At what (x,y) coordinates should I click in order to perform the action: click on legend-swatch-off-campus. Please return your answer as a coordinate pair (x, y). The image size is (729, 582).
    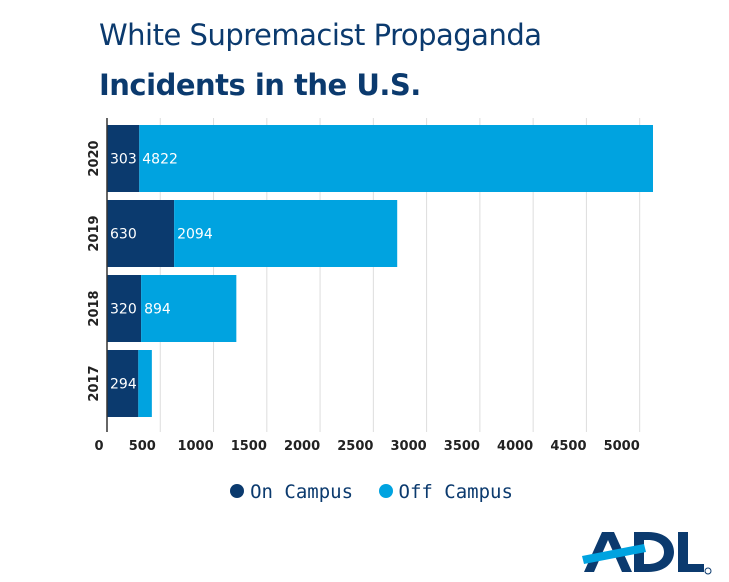
    Looking at the image, I should click on (385, 491).